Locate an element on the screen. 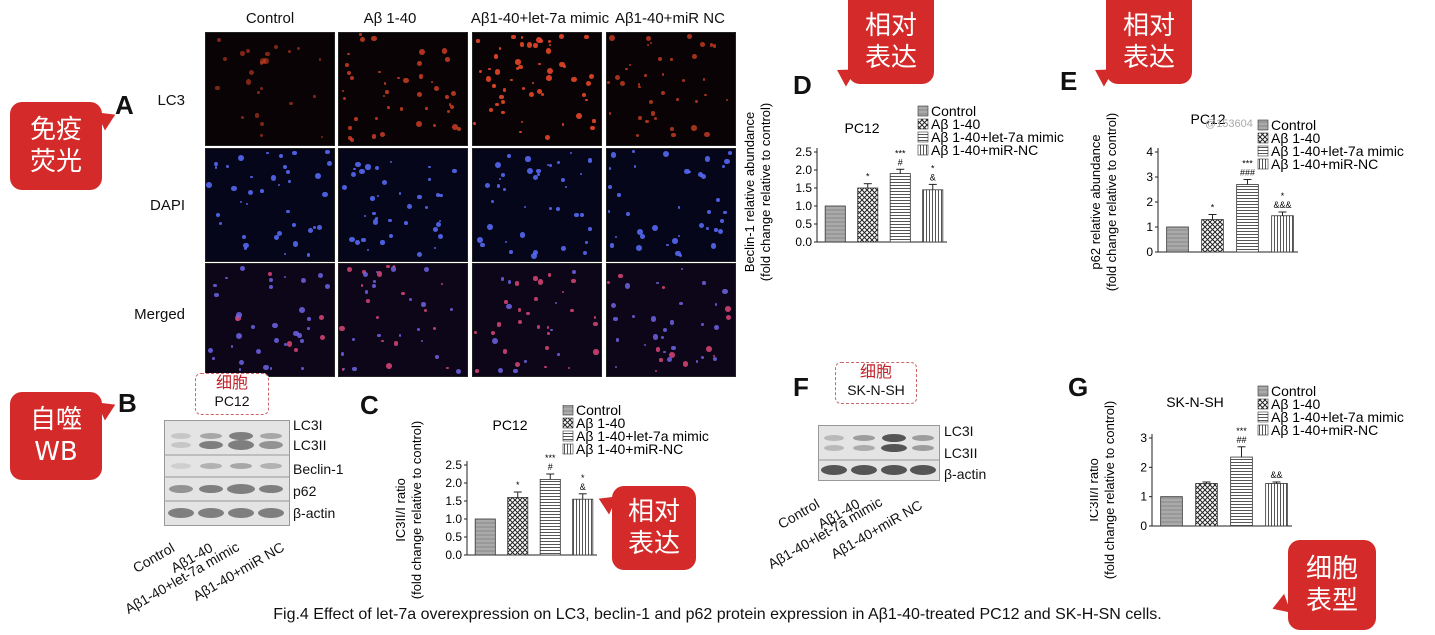 This screenshot has height=635, width=1435. significance-mark: ## is located at coordinates (1241, 440).